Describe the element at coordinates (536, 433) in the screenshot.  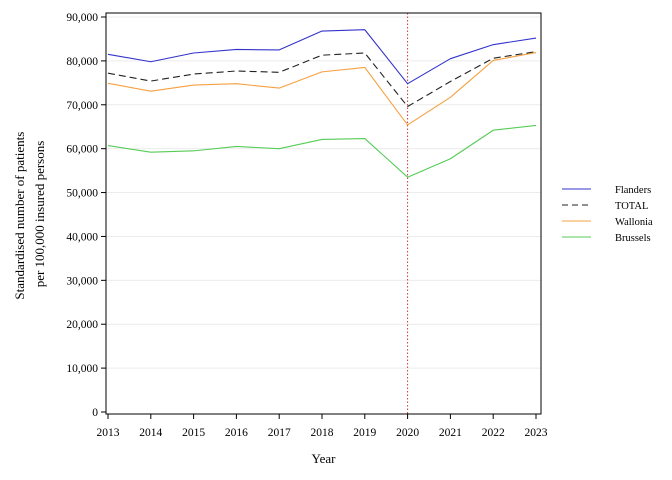
I see `x-tick-label: 2023` at that location.